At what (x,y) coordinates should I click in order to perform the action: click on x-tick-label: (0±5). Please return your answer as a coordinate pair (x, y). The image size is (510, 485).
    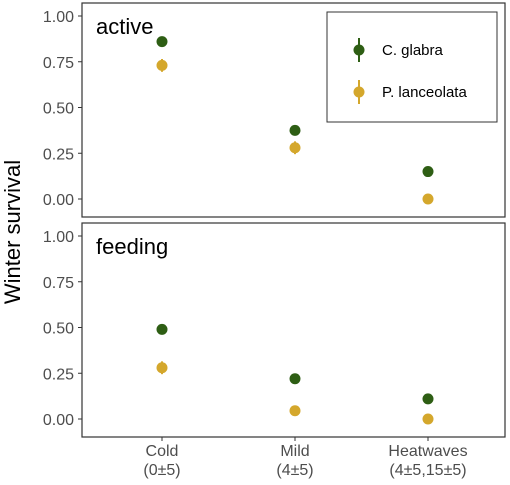
    Looking at the image, I should click on (161, 470).